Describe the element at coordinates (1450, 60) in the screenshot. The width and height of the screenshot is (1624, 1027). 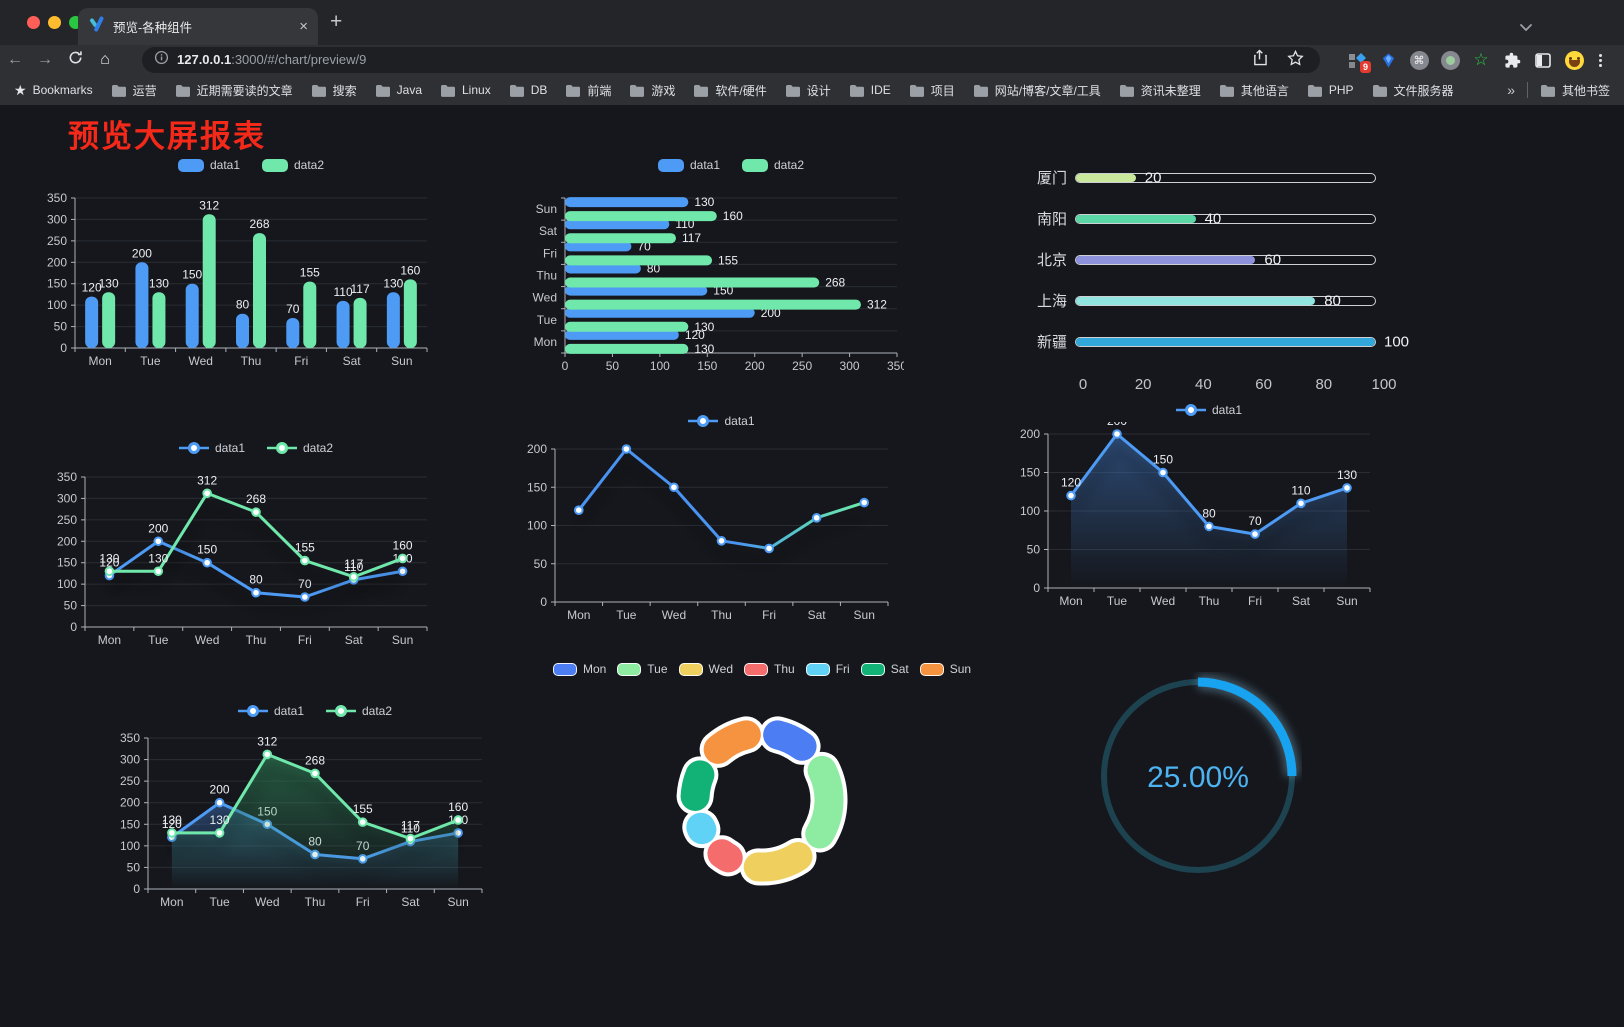
I see `recorder-extension-icon` at that location.